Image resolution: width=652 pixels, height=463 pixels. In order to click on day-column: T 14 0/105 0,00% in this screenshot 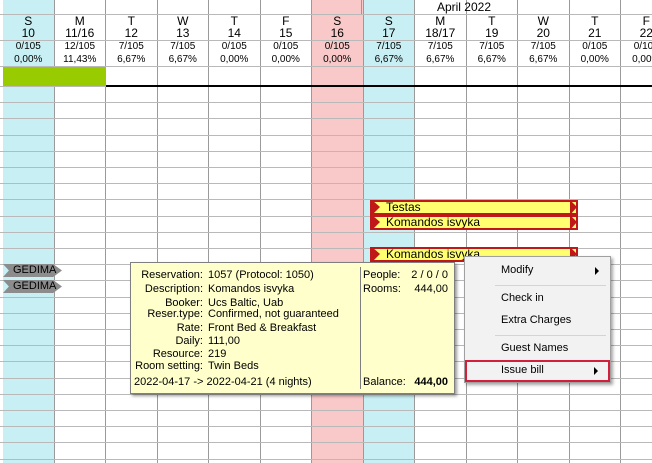, I will do `click(235, 231)`.